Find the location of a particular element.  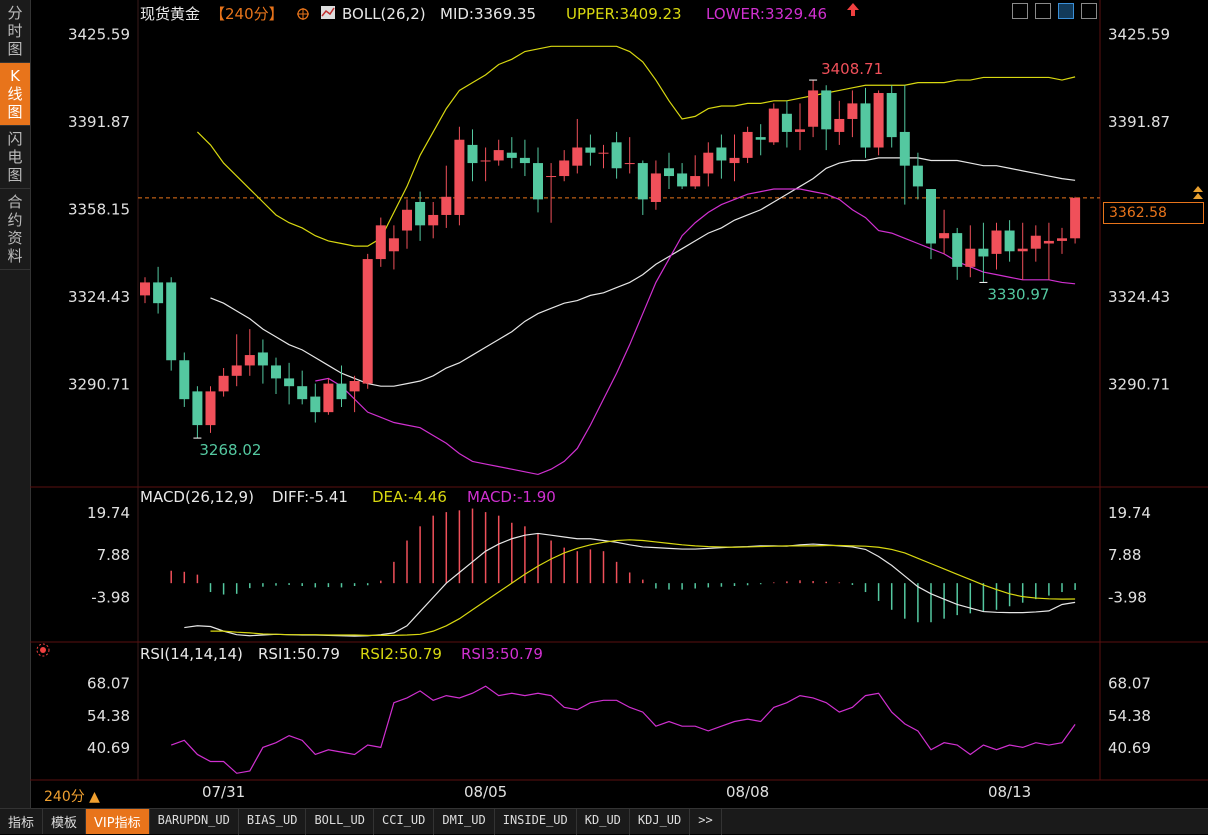

rsi-axis-right: 68.07 54.38 40.69 is located at coordinates (1129, 716).